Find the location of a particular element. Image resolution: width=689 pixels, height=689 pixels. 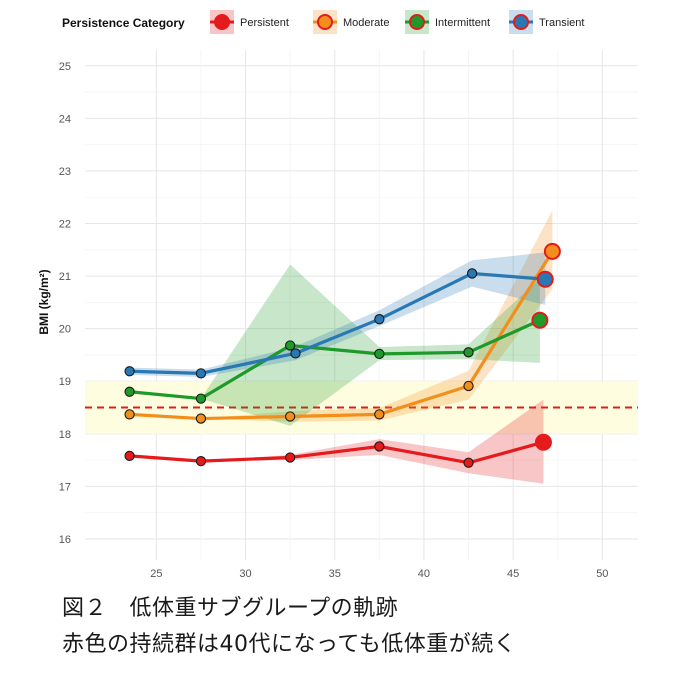

legend-item-persistent: Persistent is located at coordinates (249, 22).